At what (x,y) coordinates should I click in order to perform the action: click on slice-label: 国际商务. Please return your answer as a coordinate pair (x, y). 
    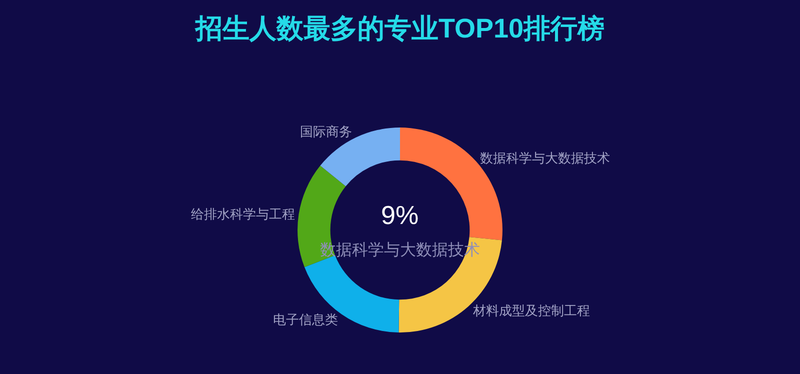
    Looking at the image, I should click on (326, 131).